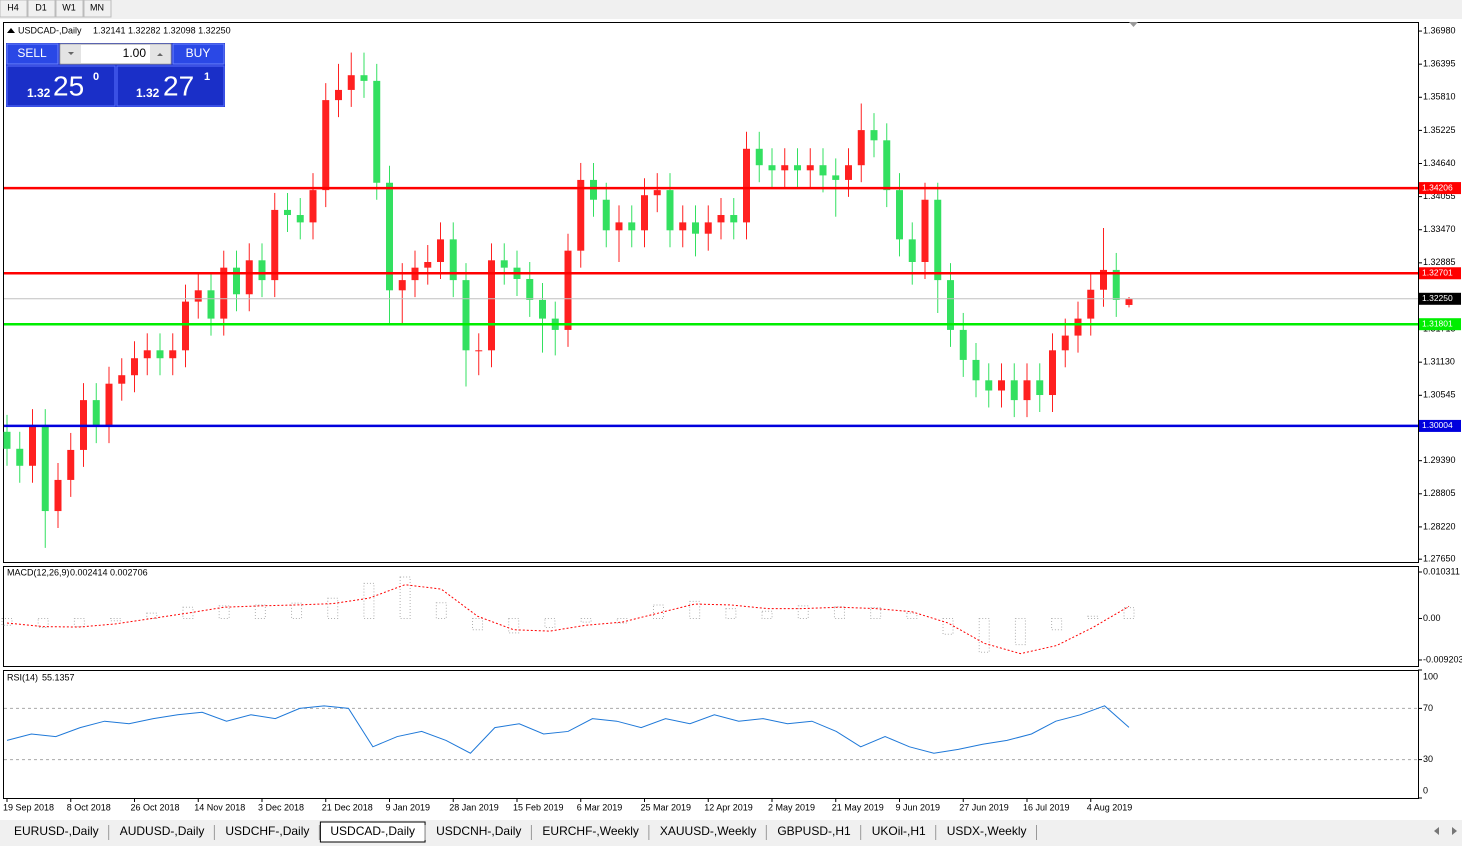 The width and height of the screenshot is (1462, 846). I want to click on y-tick-label: 1.30545, so click(1439, 395).